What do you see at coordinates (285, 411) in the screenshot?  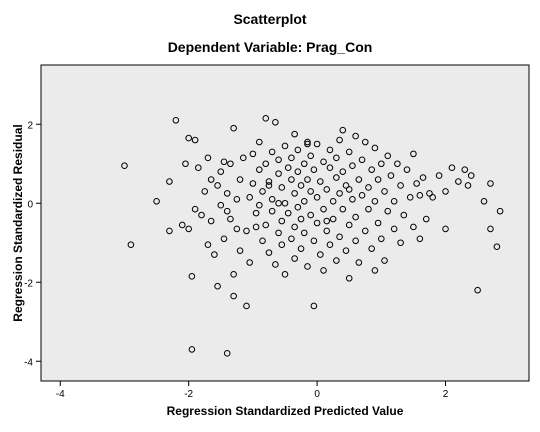 I see `x-axis-label: Regression Standardized Predicted Value` at bounding box center [285, 411].